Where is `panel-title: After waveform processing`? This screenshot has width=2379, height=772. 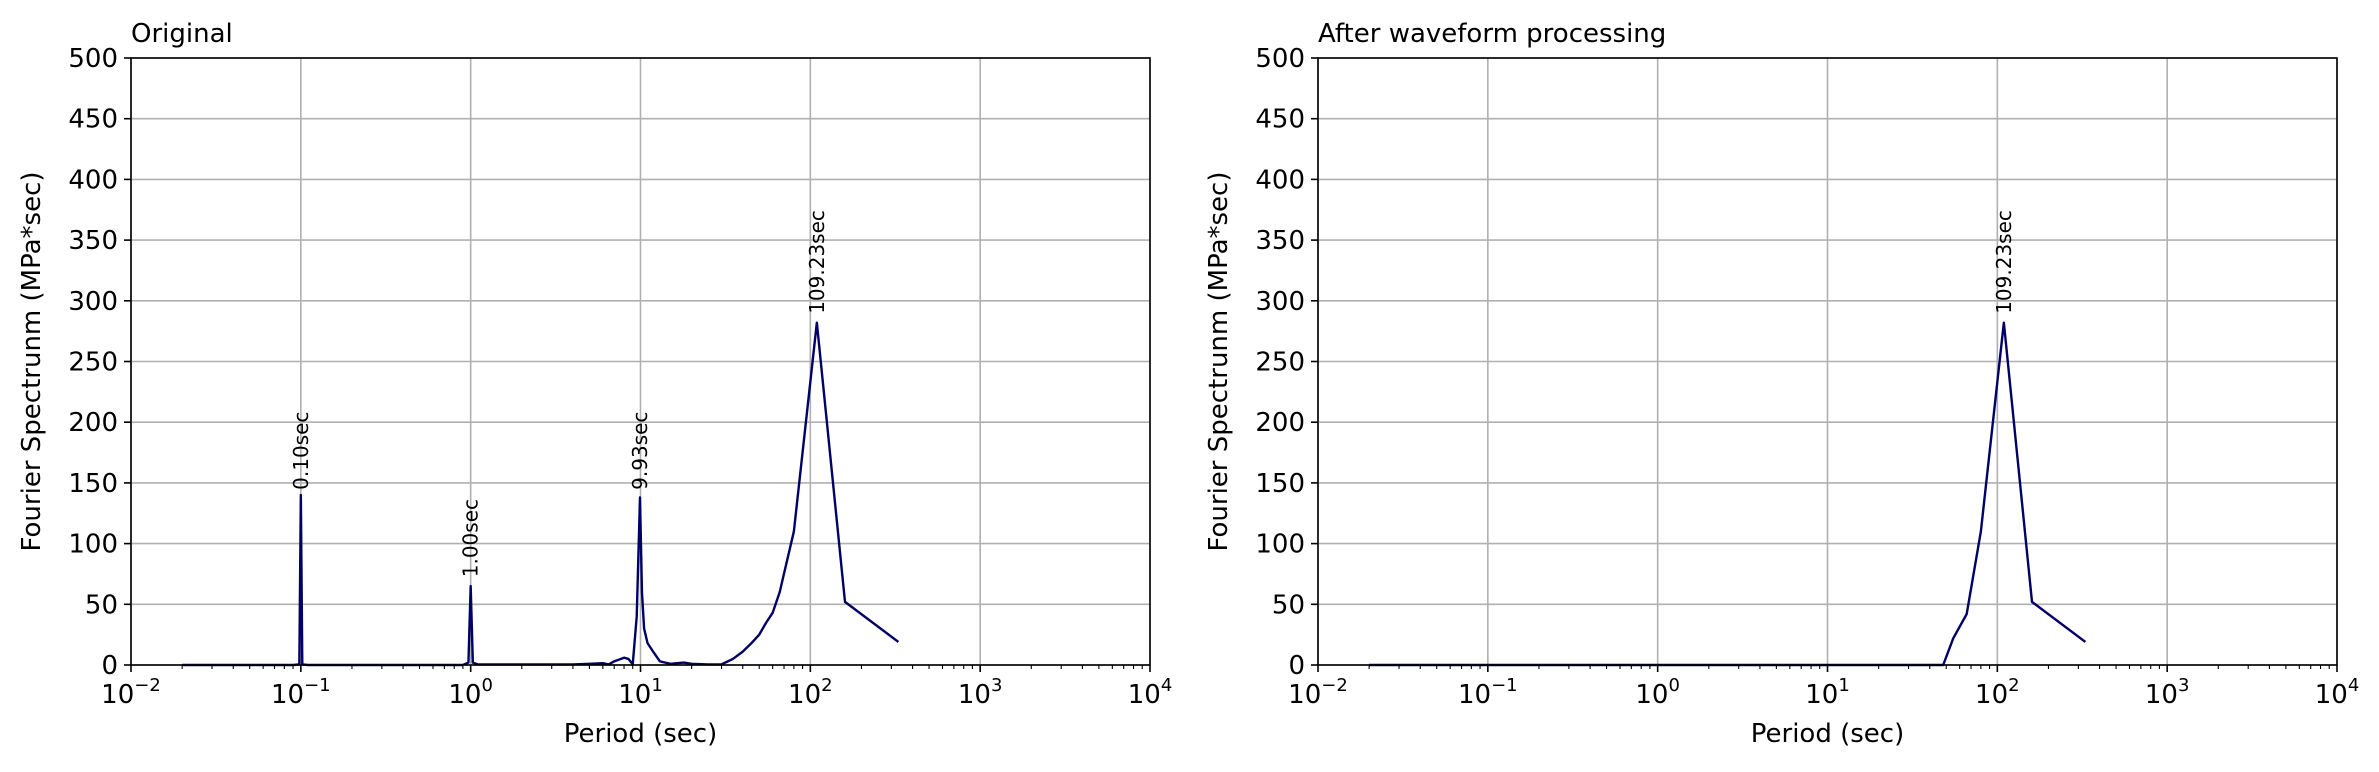 panel-title: After waveform processing is located at coordinates (1492, 34).